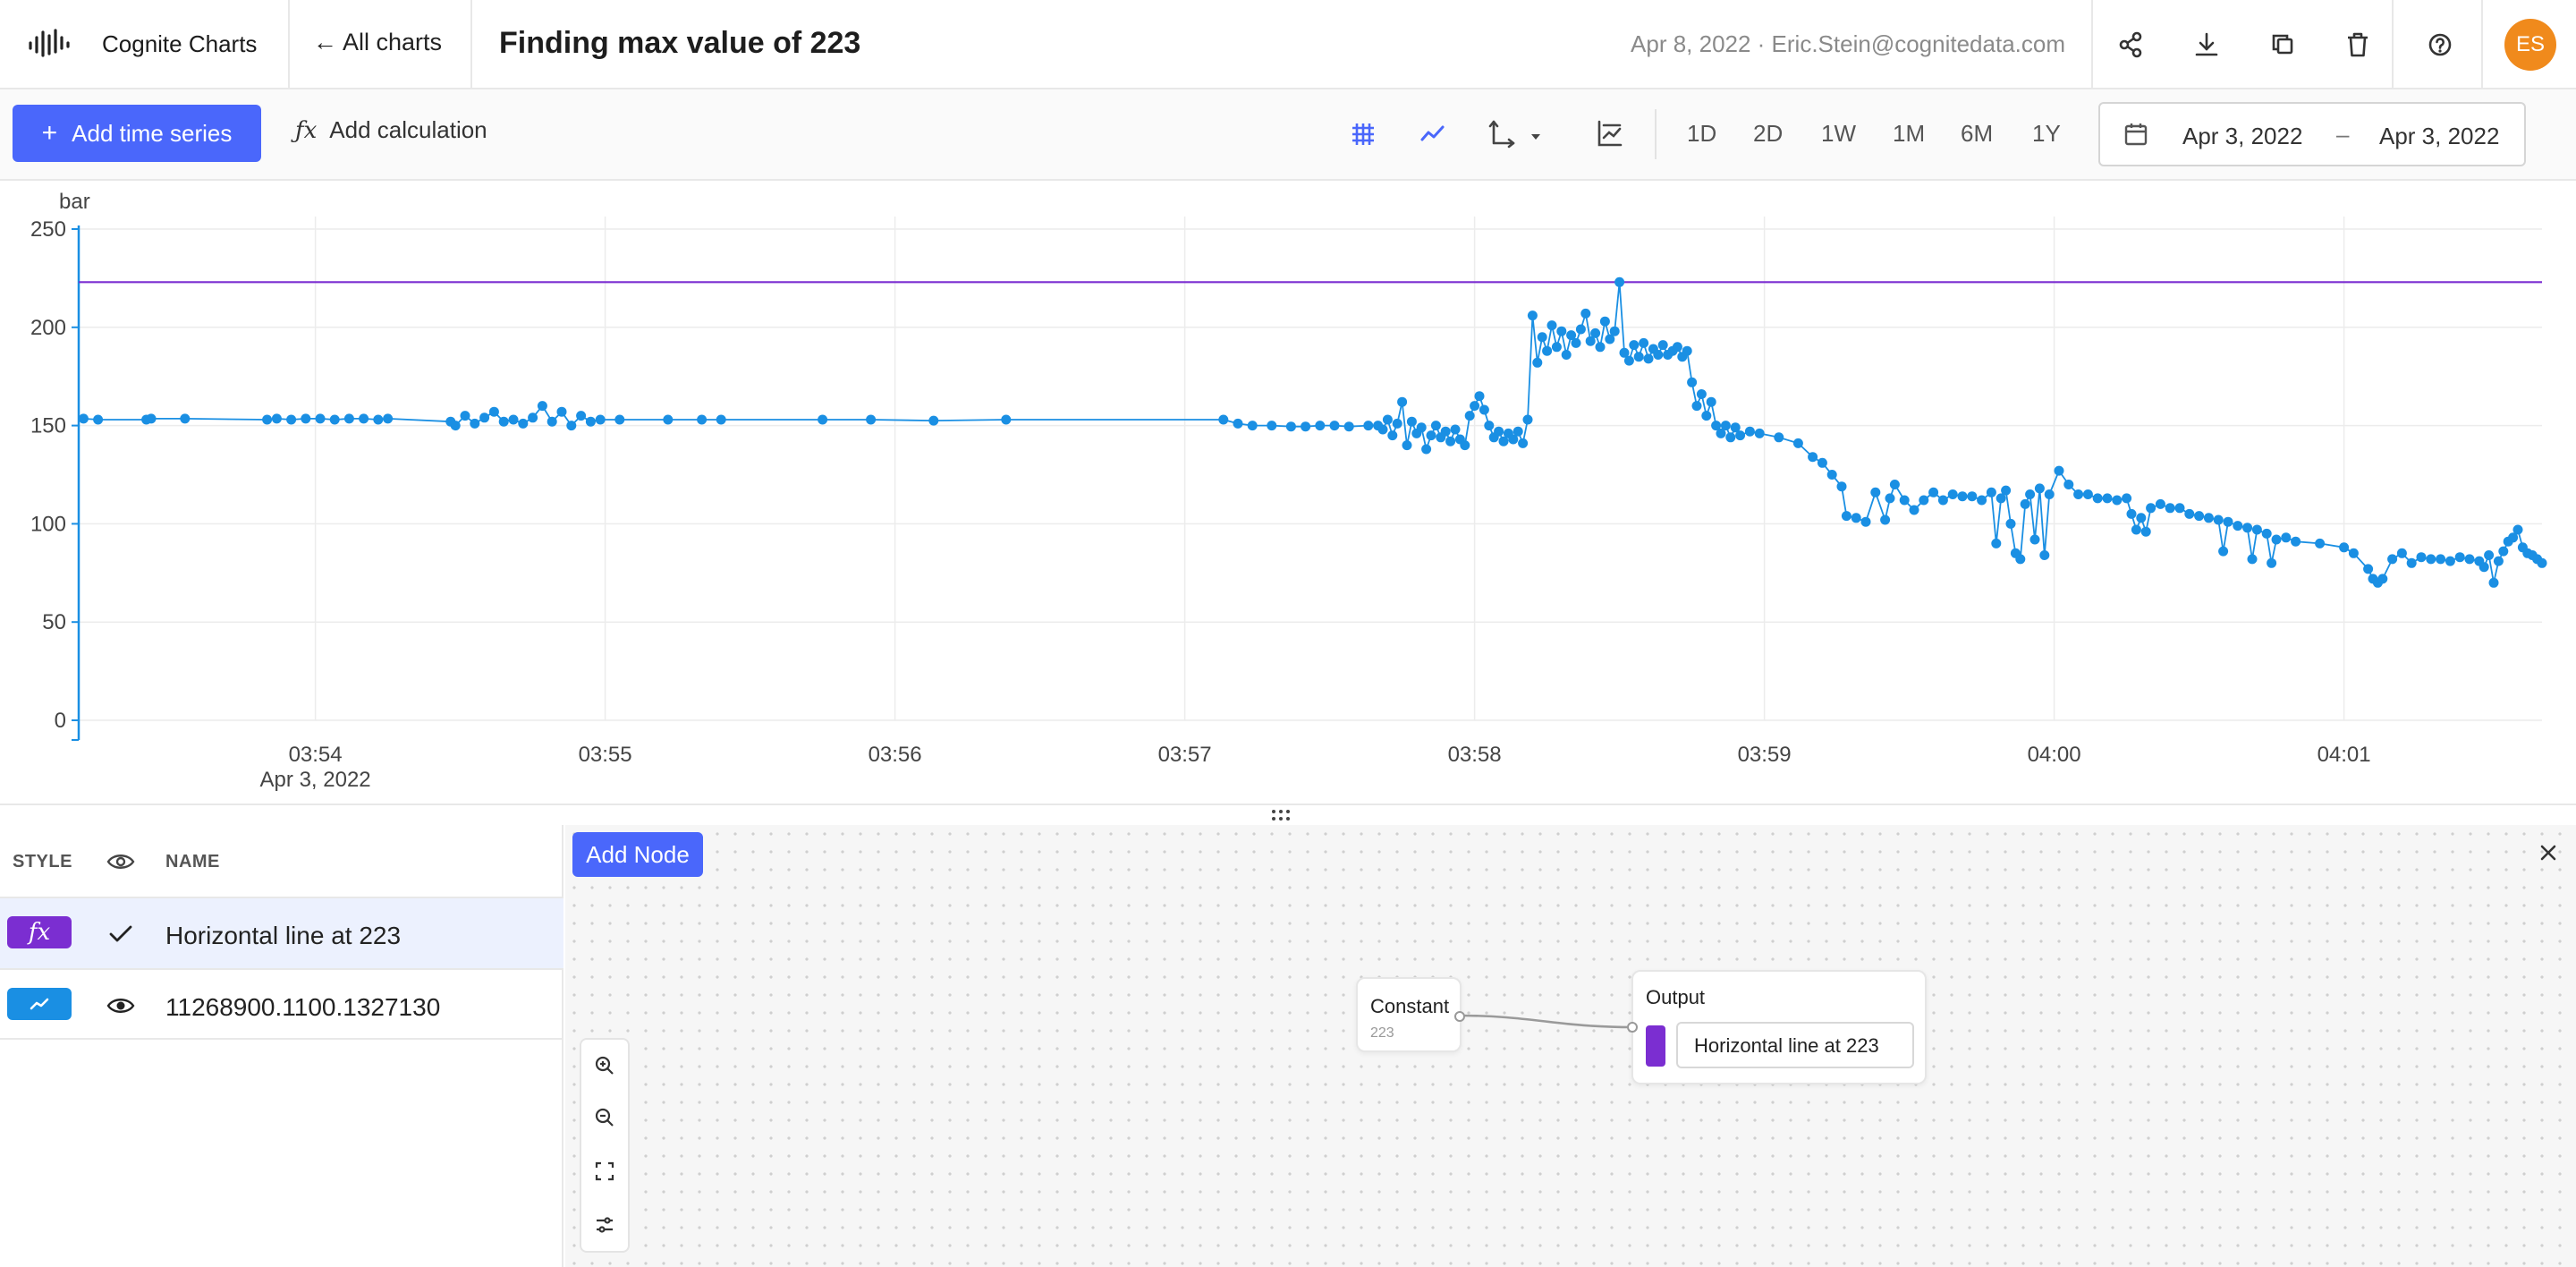  What do you see at coordinates (2242, 136) in the screenshot?
I see `date-from: Apr 3, 2022` at bounding box center [2242, 136].